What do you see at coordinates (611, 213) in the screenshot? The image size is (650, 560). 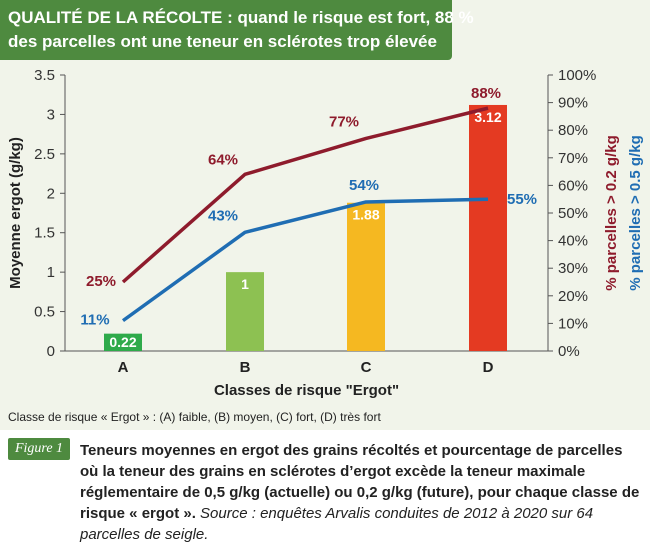 I see `y-axis-title-right-1: % parcelles > 0.2 g/kg` at bounding box center [611, 213].